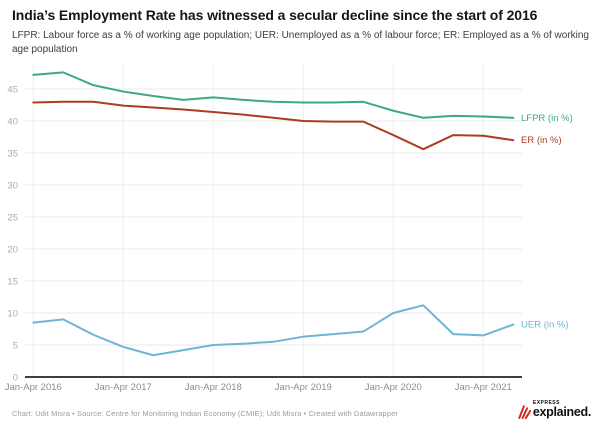 The height and width of the screenshot is (427, 600). I want to click on er-line-label: ER (in %), so click(541, 140).